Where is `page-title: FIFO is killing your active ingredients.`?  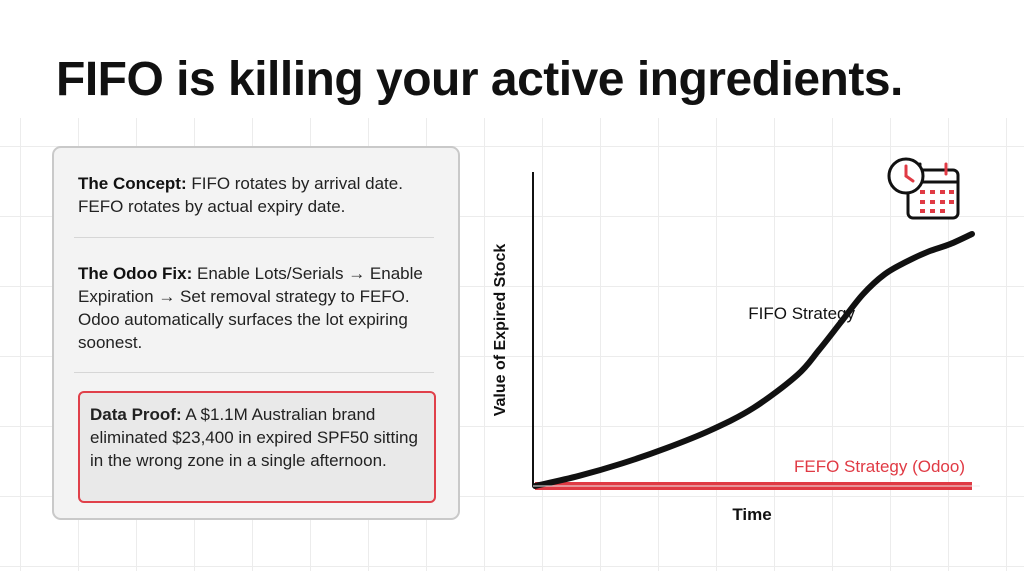
page-title: FIFO is killing your active ingredients. is located at coordinates (479, 79).